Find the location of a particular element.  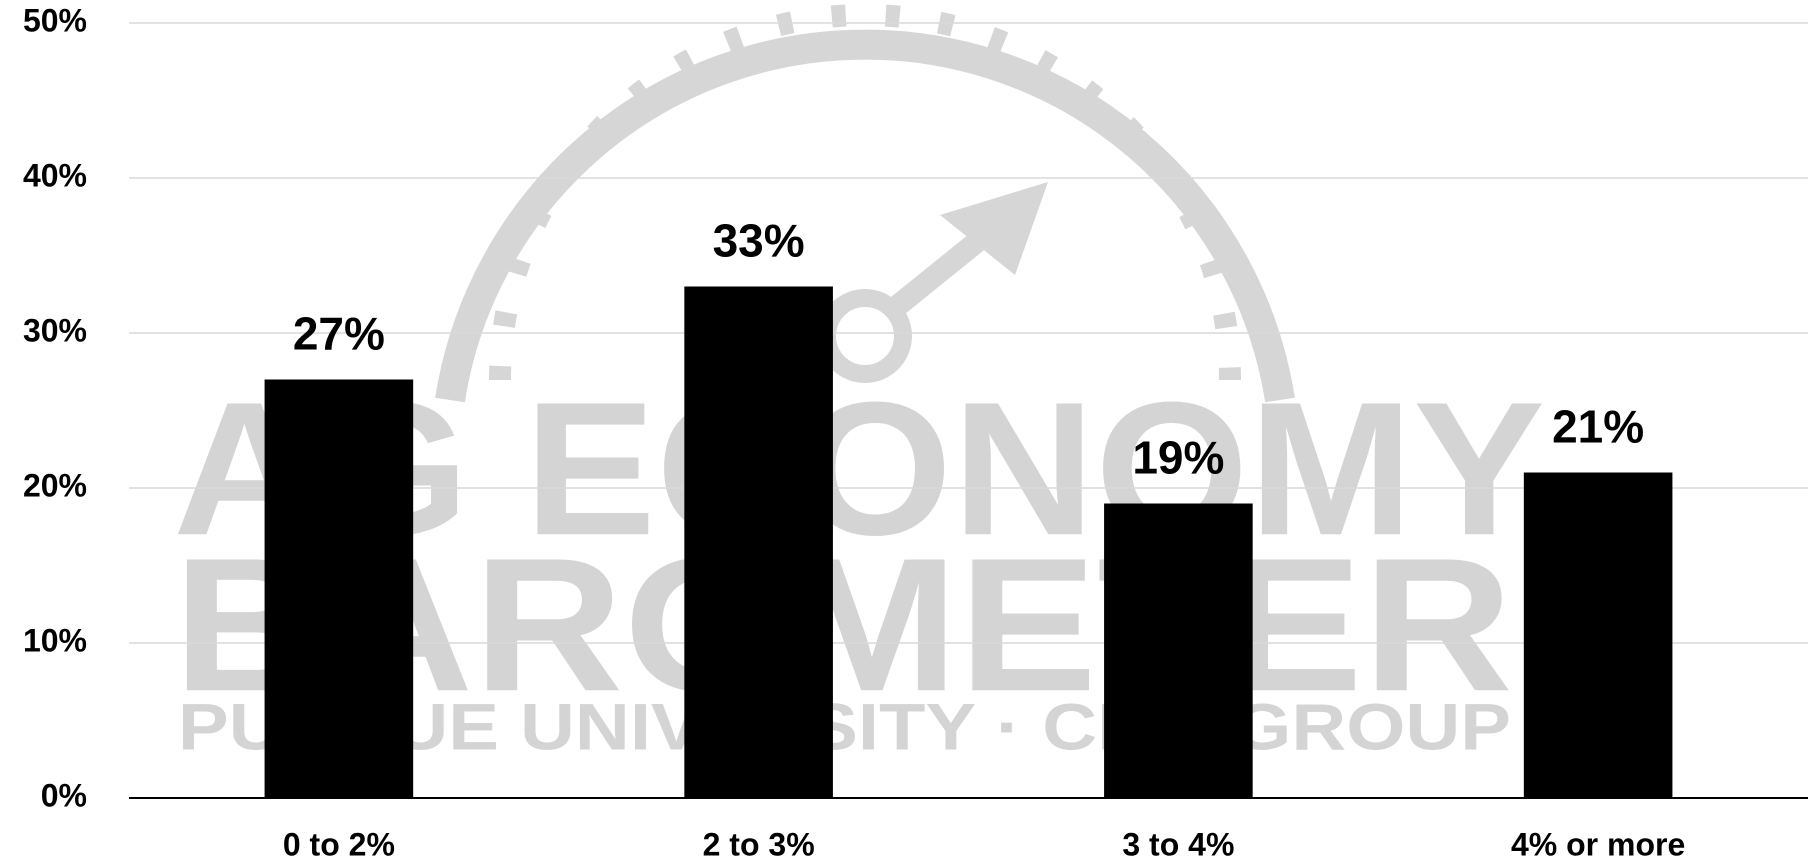

x-tick-label: 3 to 4% is located at coordinates (1178, 844).